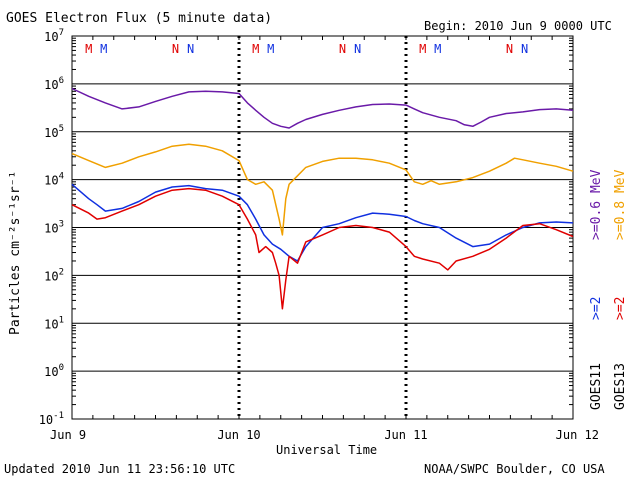 Image resolution: width=640 pixels, height=480 pixels. I want to click on y-tick-label: 10⁵, so click(54, 132).